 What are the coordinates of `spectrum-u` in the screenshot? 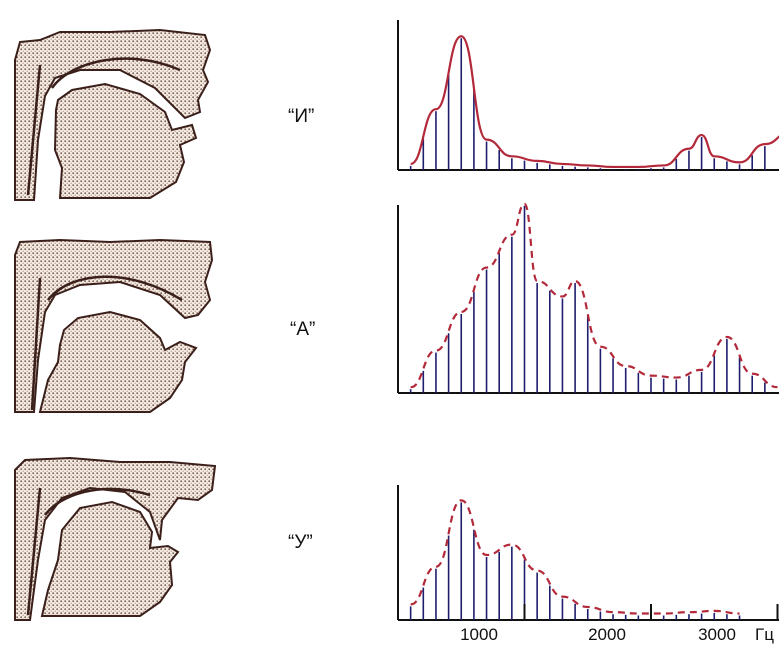 It's located at (588, 553).